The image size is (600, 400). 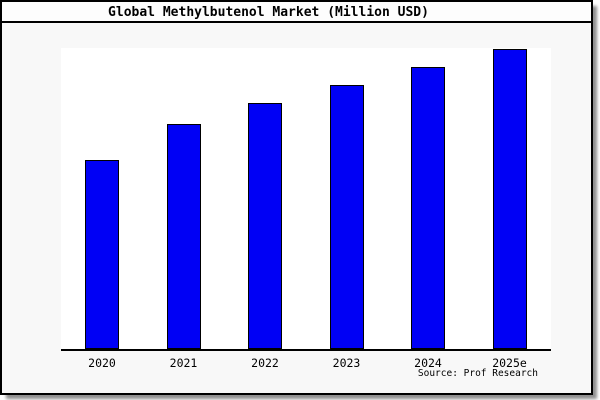 What do you see at coordinates (183, 363) in the screenshot?
I see `x-tick-label-2021: 2021` at bounding box center [183, 363].